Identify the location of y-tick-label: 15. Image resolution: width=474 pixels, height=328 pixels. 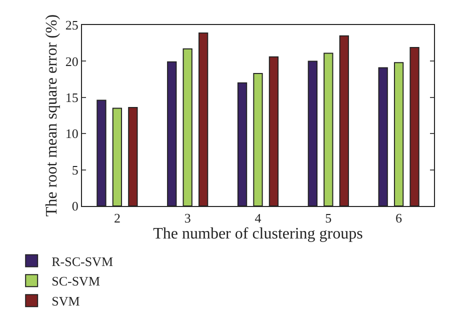
(71, 97).